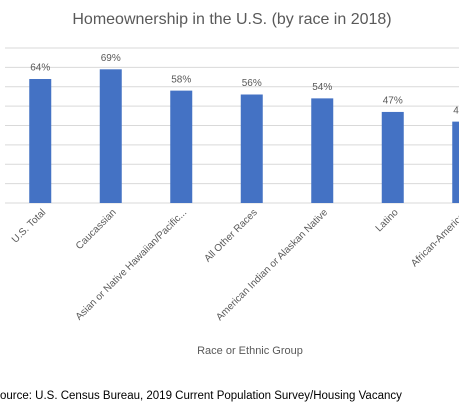 This screenshot has height=420, width=459. I want to click on x-tick-label: Latino, so click(387, 220).